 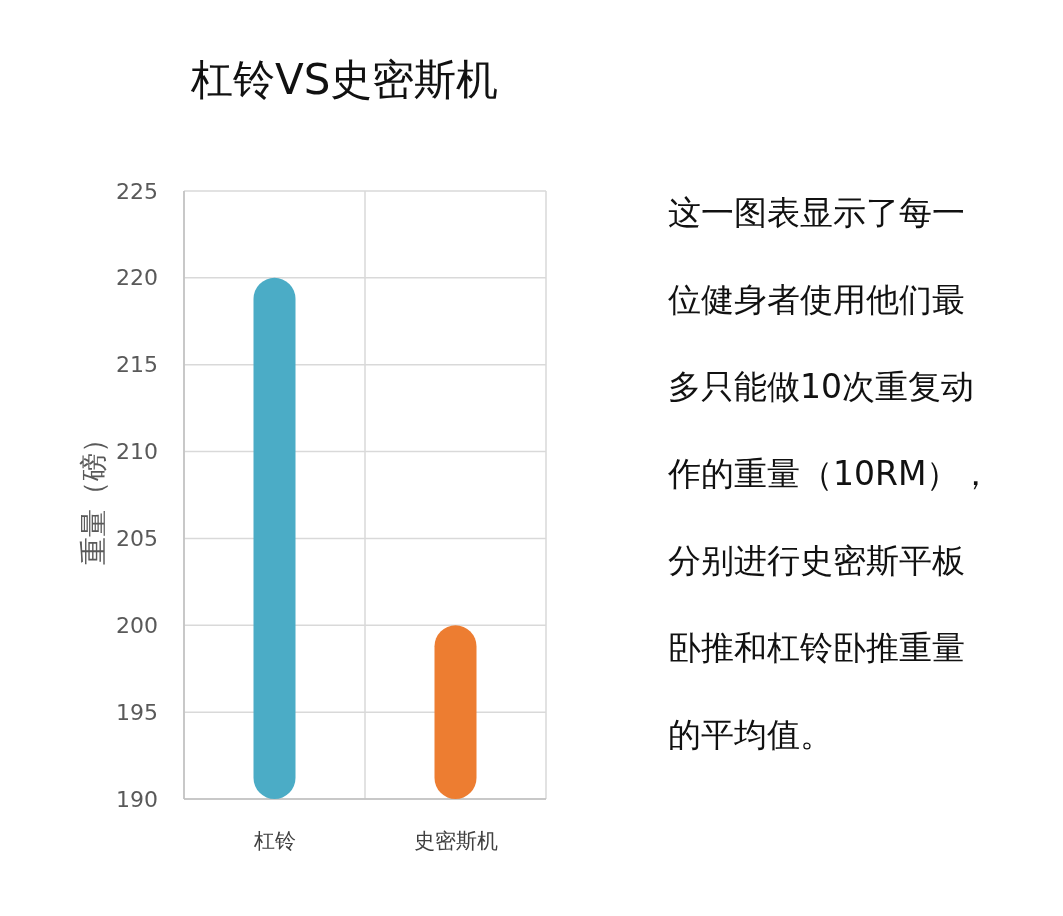 What do you see at coordinates (137, 625) in the screenshot?
I see `y-tick-label: 200` at bounding box center [137, 625].